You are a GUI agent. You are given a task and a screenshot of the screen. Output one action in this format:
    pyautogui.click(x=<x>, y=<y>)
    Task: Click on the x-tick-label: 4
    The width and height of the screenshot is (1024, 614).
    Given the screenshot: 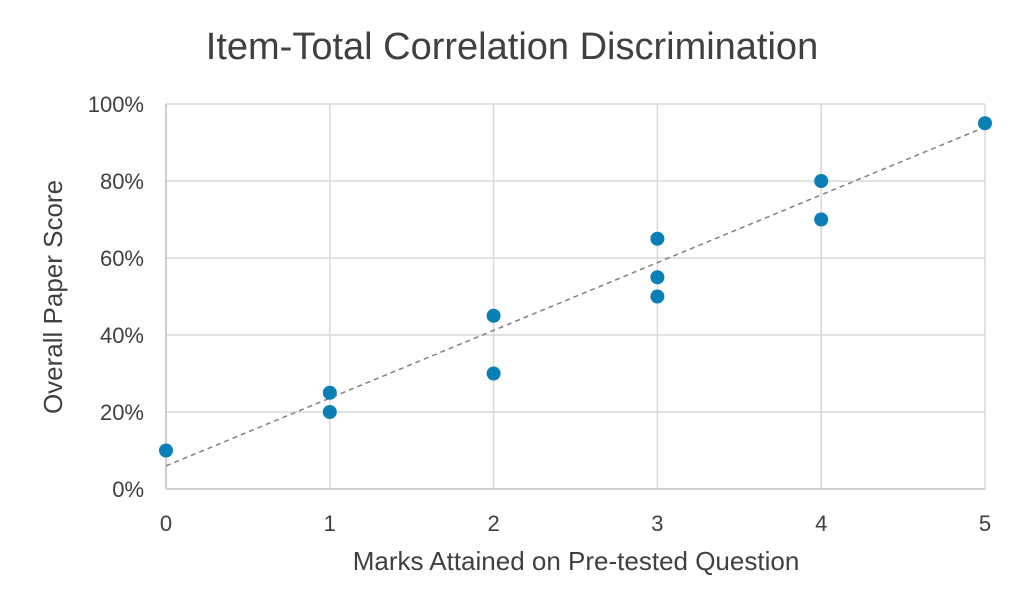 What is the action you would take?
    pyautogui.click(x=821, y=523)
    